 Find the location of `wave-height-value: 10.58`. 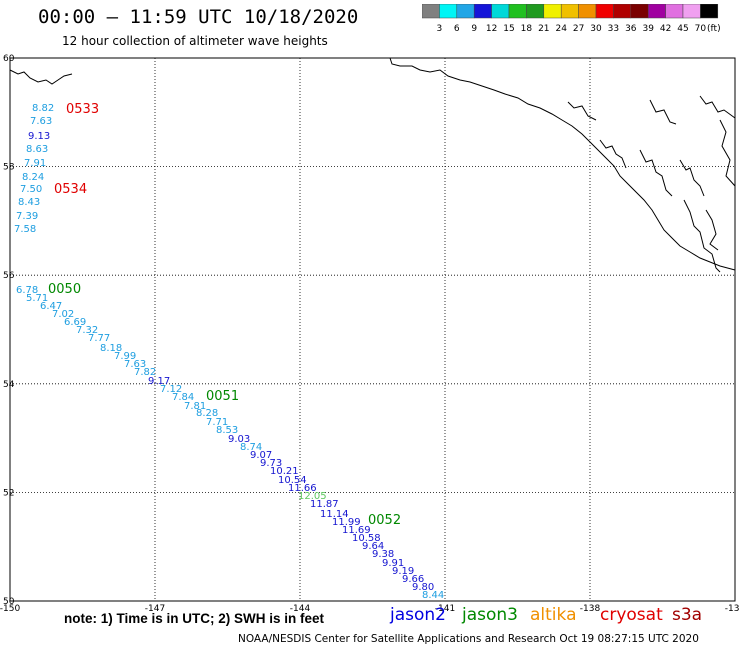

wave-height-value: 10.58 is located at coordinates (366, 538).